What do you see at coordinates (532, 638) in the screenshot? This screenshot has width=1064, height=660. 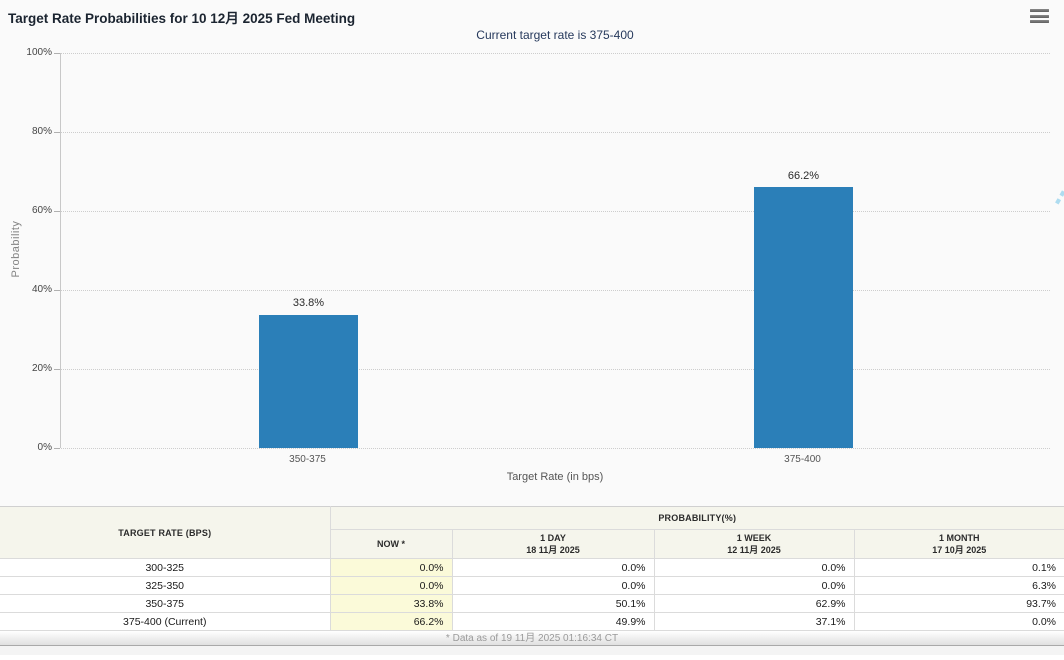 I see `data-asof-note: * Data as of 19 11月 2025 01:16:34 CT` at bounding box center [532, 638].